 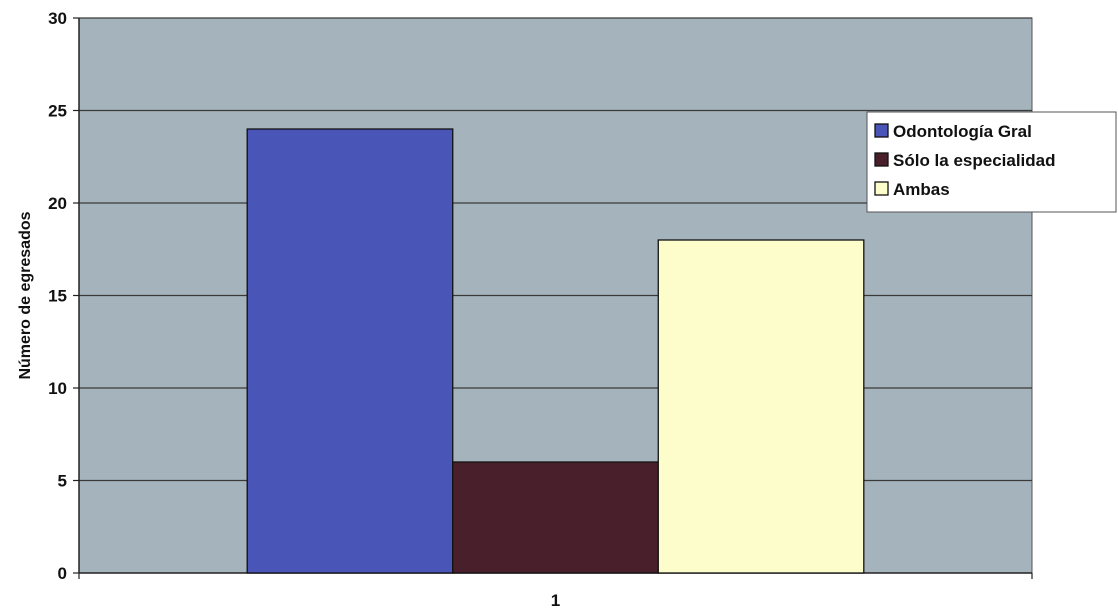 What do you see at coordinates (62, 481) in the screenshot?
I see `y-tick-label: 5` at bounding box center [62, 481].